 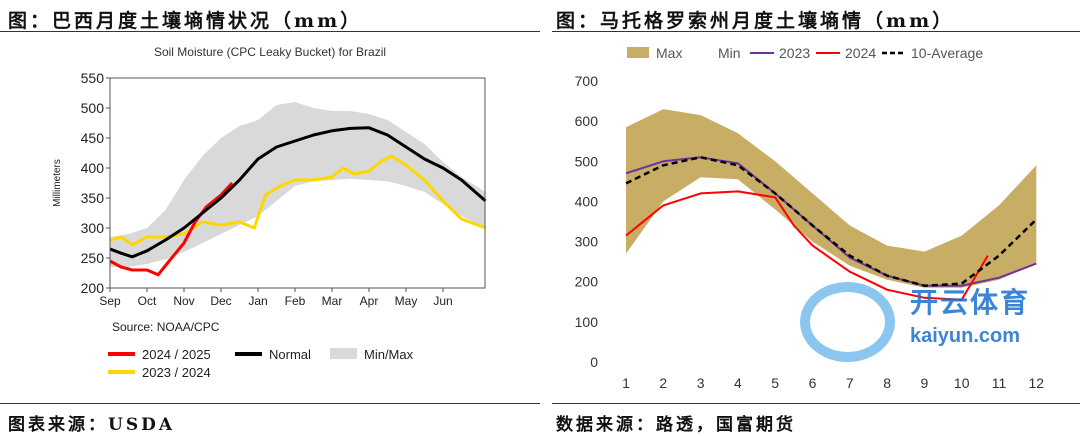 What do you see at coordinates (847, 322) in the screenshot?
I see `watermark-ring-icon` at bounding box center [847, 322].